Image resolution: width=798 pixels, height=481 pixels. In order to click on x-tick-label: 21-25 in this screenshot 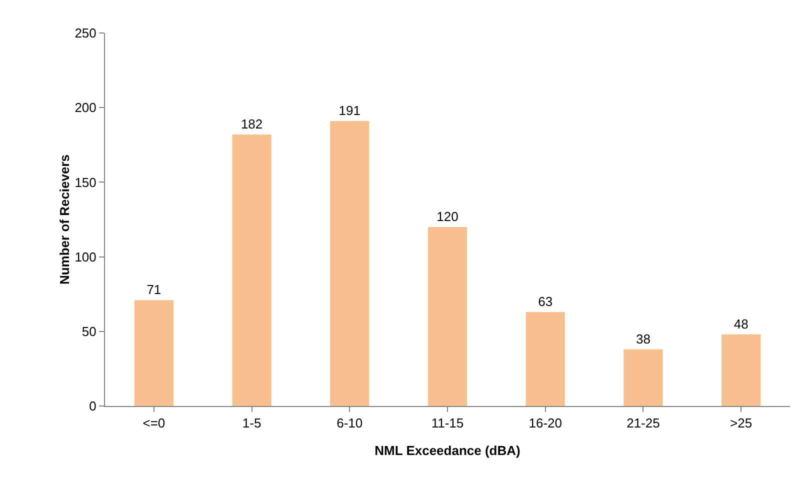, I will do `click(643, 423)`.